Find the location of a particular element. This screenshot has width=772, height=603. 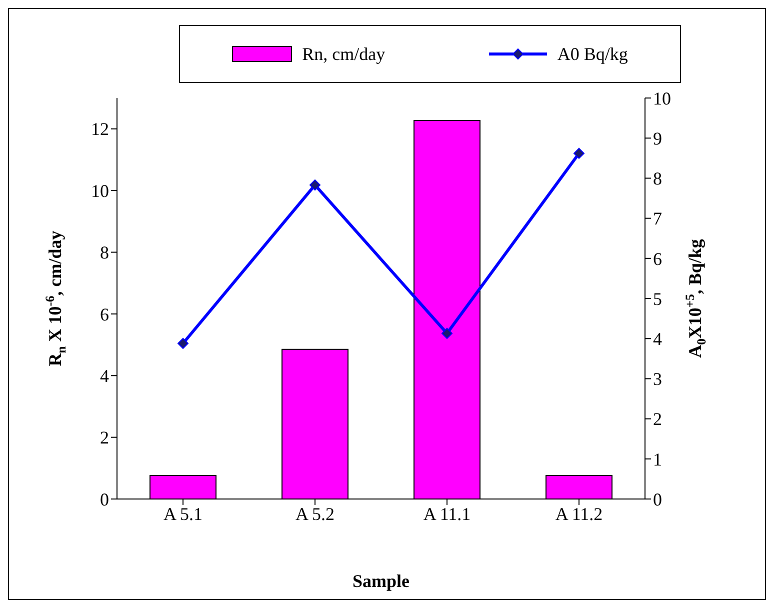

y2-tick-label: 4 is located at coordinates (657, 338).